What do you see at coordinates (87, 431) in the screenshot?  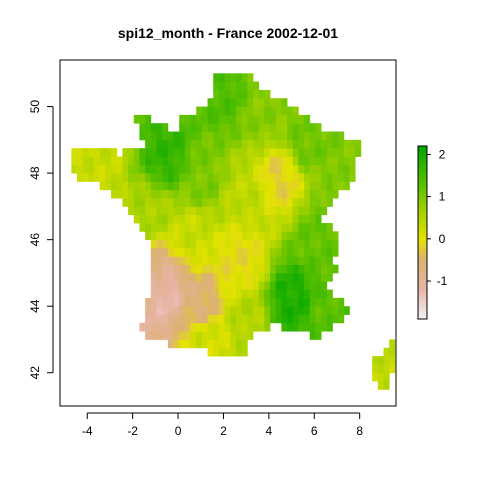 I see `x-tick-label: -4` at bounding box center [87, 431].